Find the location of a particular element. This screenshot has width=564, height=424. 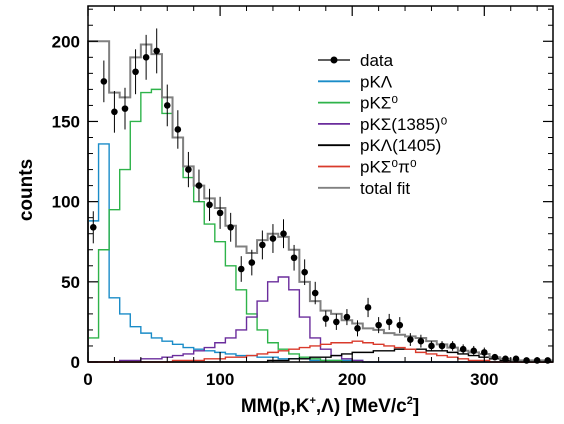

legend-label: pKΛ(1405) is located at coordinates (400, 145).